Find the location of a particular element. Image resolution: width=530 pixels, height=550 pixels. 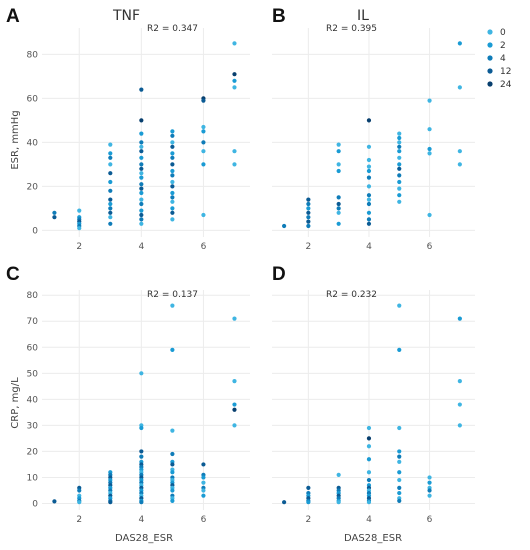

panel-c-ytick: 30 is located at coordinates (33, 426).